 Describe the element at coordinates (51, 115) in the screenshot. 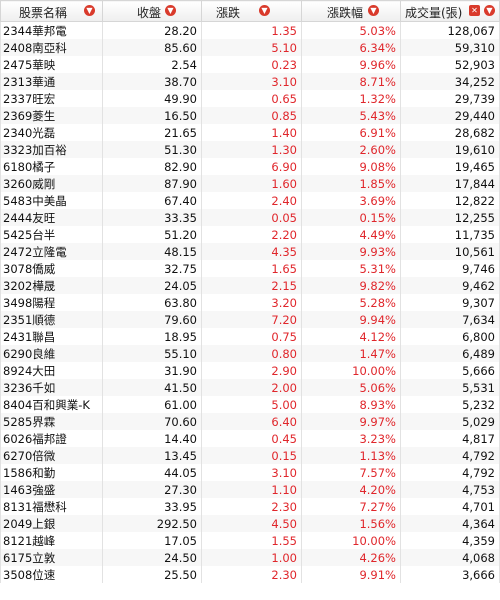

I see `stock-name-cell: 2369菱生` at that location.